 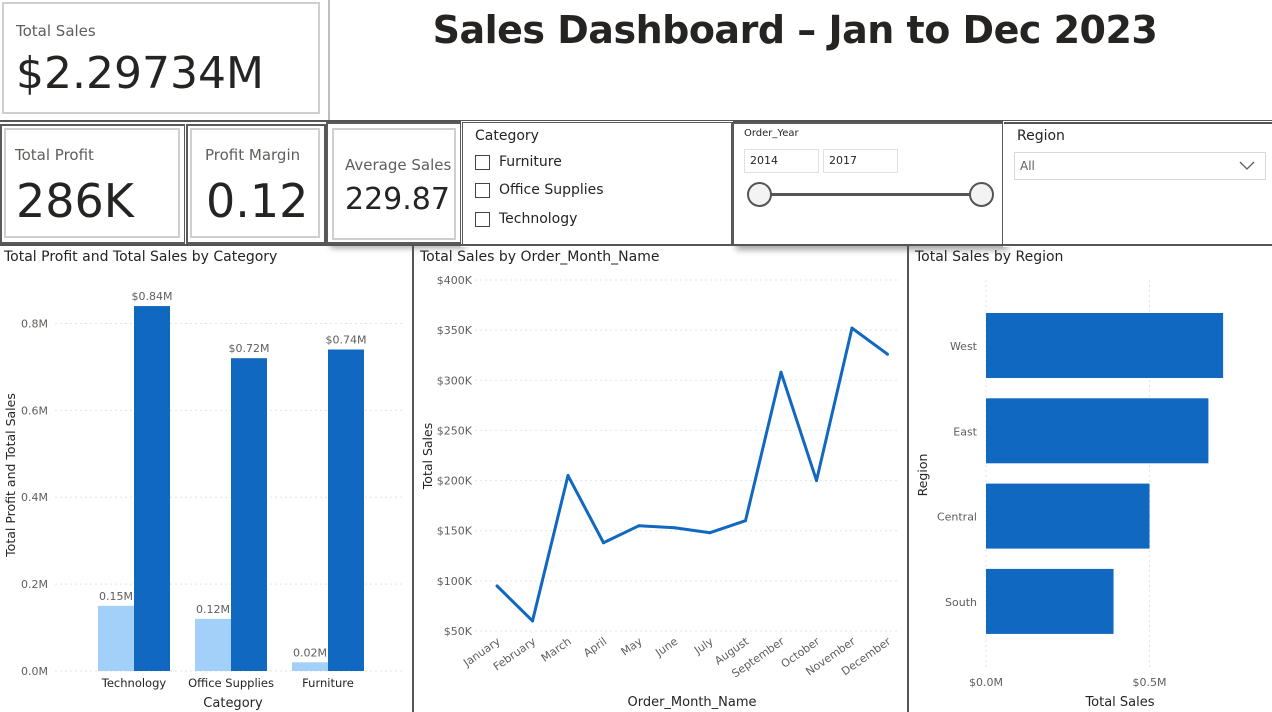 What do you see at coordinates (56, 31) in the screenshot?
I see `total-sales-label: Total Sales` at bounding box center [56, 31].